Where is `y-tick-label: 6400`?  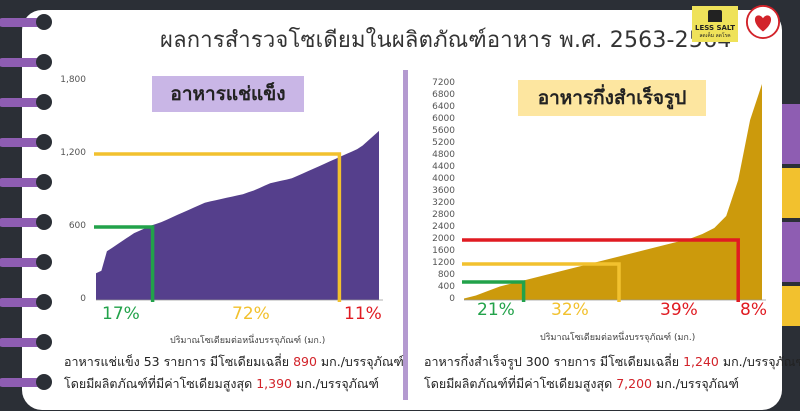
y-tick-label: 6400 is located at coordinates (443, 107).